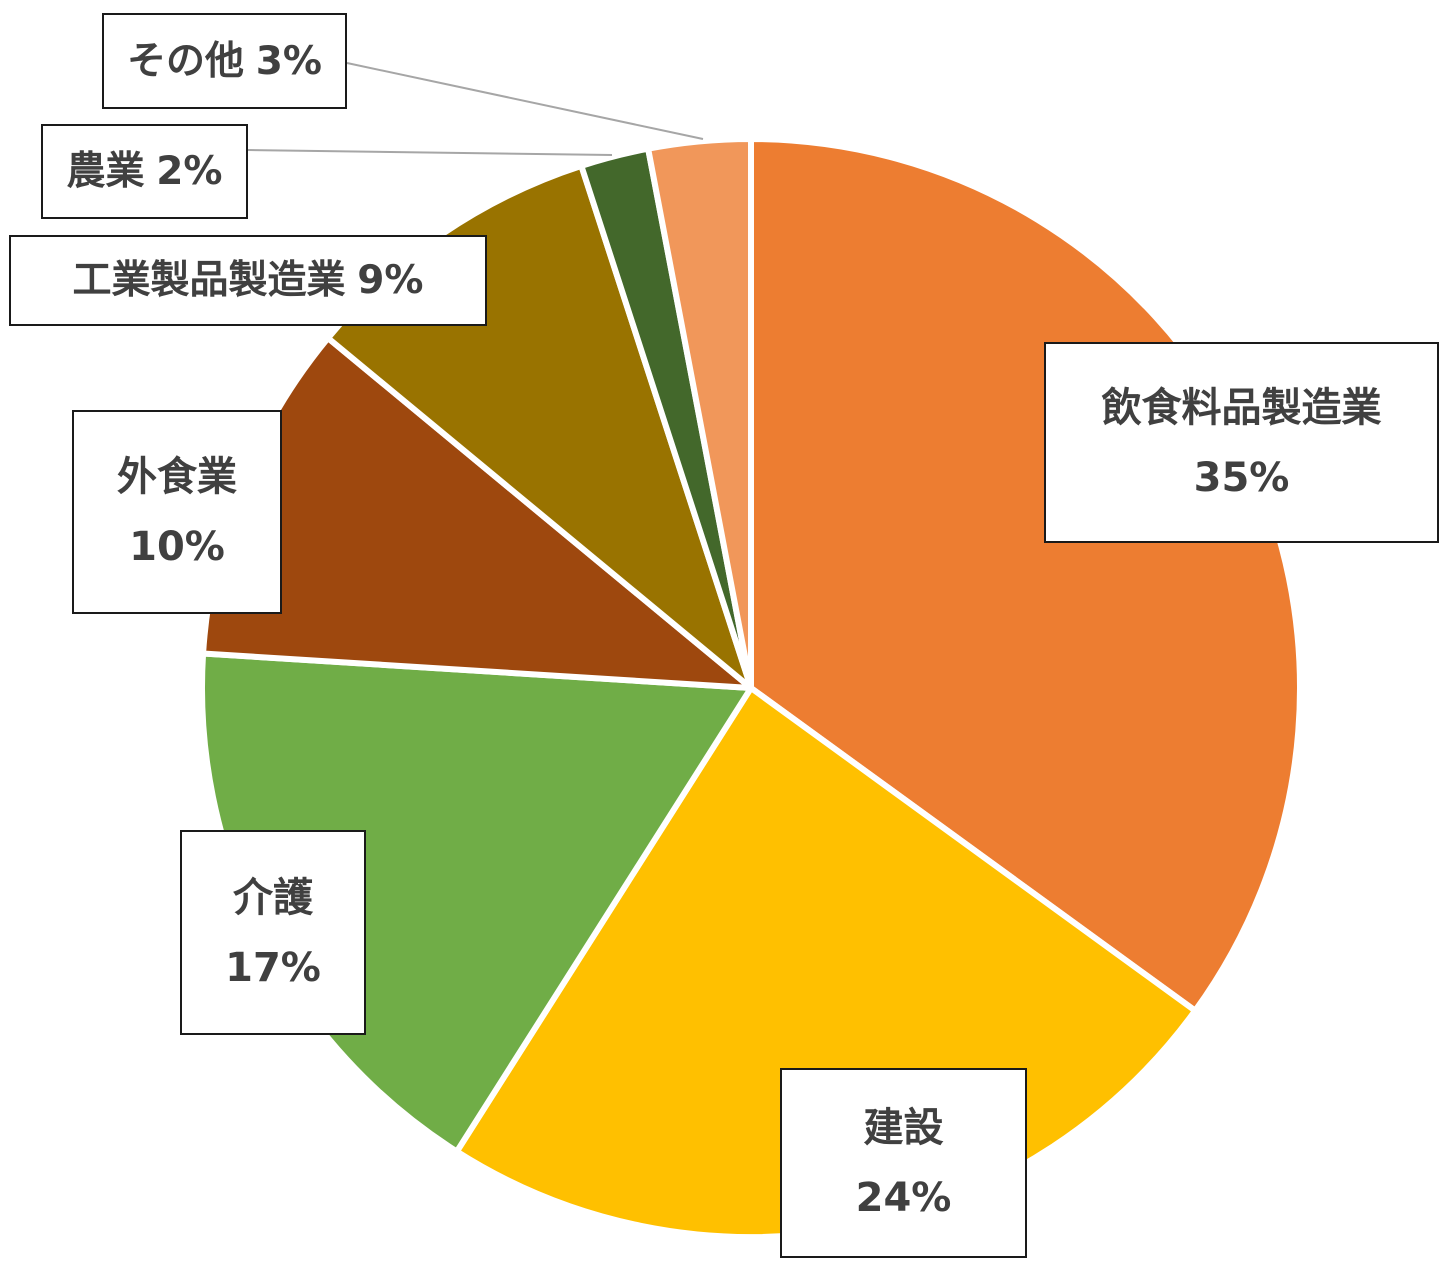 This screenshot has height=1271, width=1447. I want to click on label-value: 3%, so click(288, 61).